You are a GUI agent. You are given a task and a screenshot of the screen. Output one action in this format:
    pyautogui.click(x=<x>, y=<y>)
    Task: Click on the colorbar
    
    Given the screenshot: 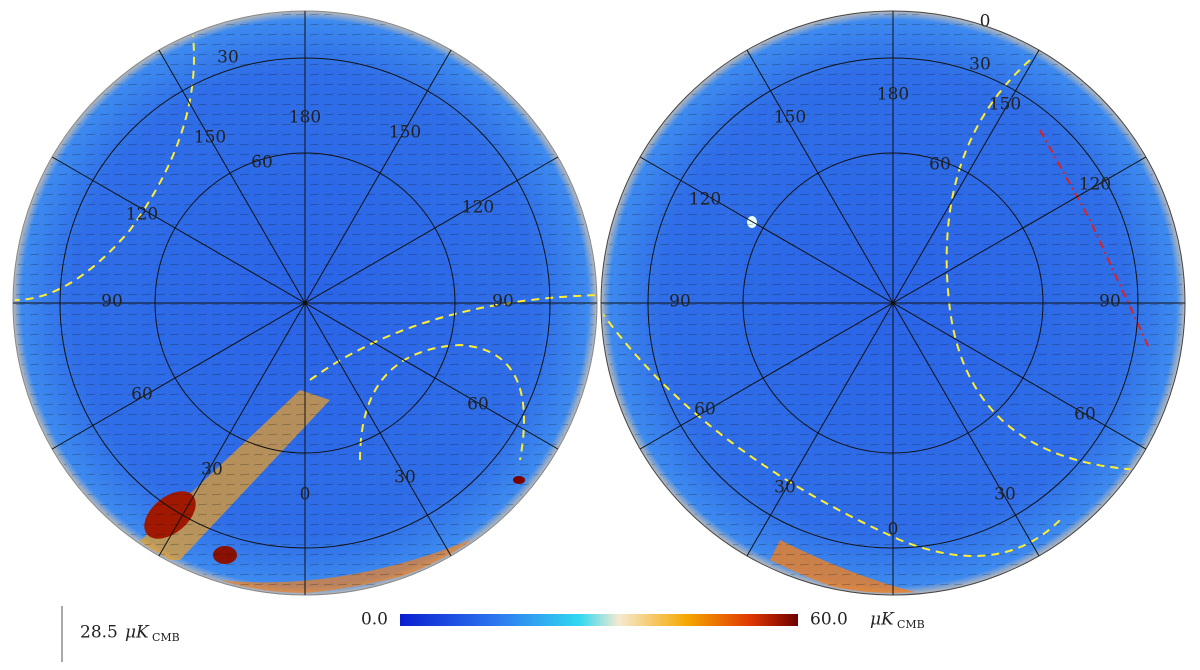 What is the action you would take?
    pyautogui.click(x=599, y=620)
    